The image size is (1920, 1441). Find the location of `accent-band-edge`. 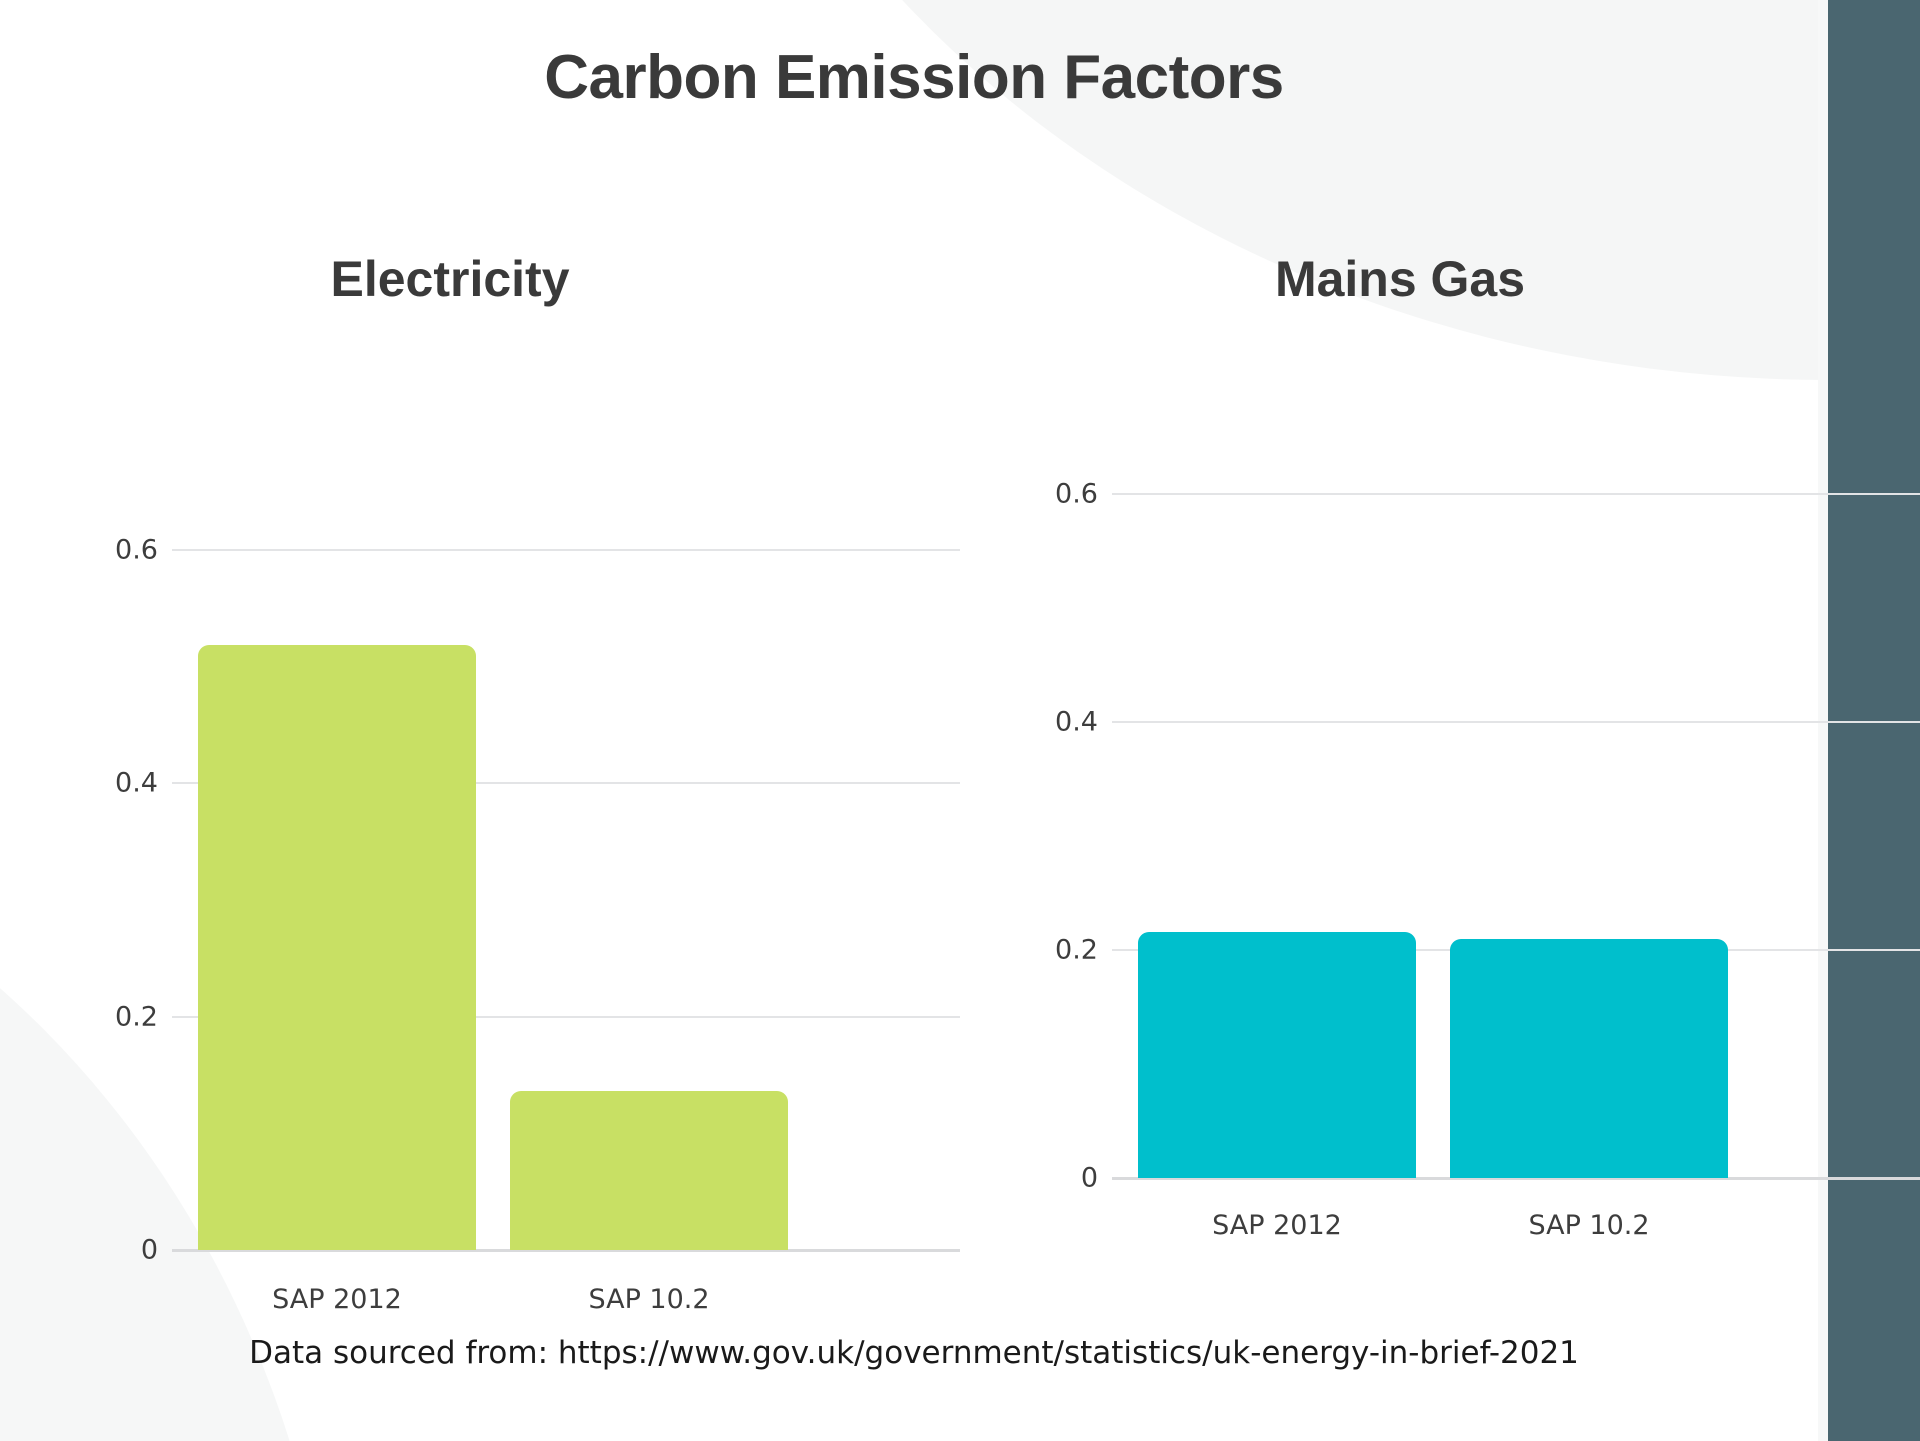

accent-band-edge is located at coordinates (1823, 720).